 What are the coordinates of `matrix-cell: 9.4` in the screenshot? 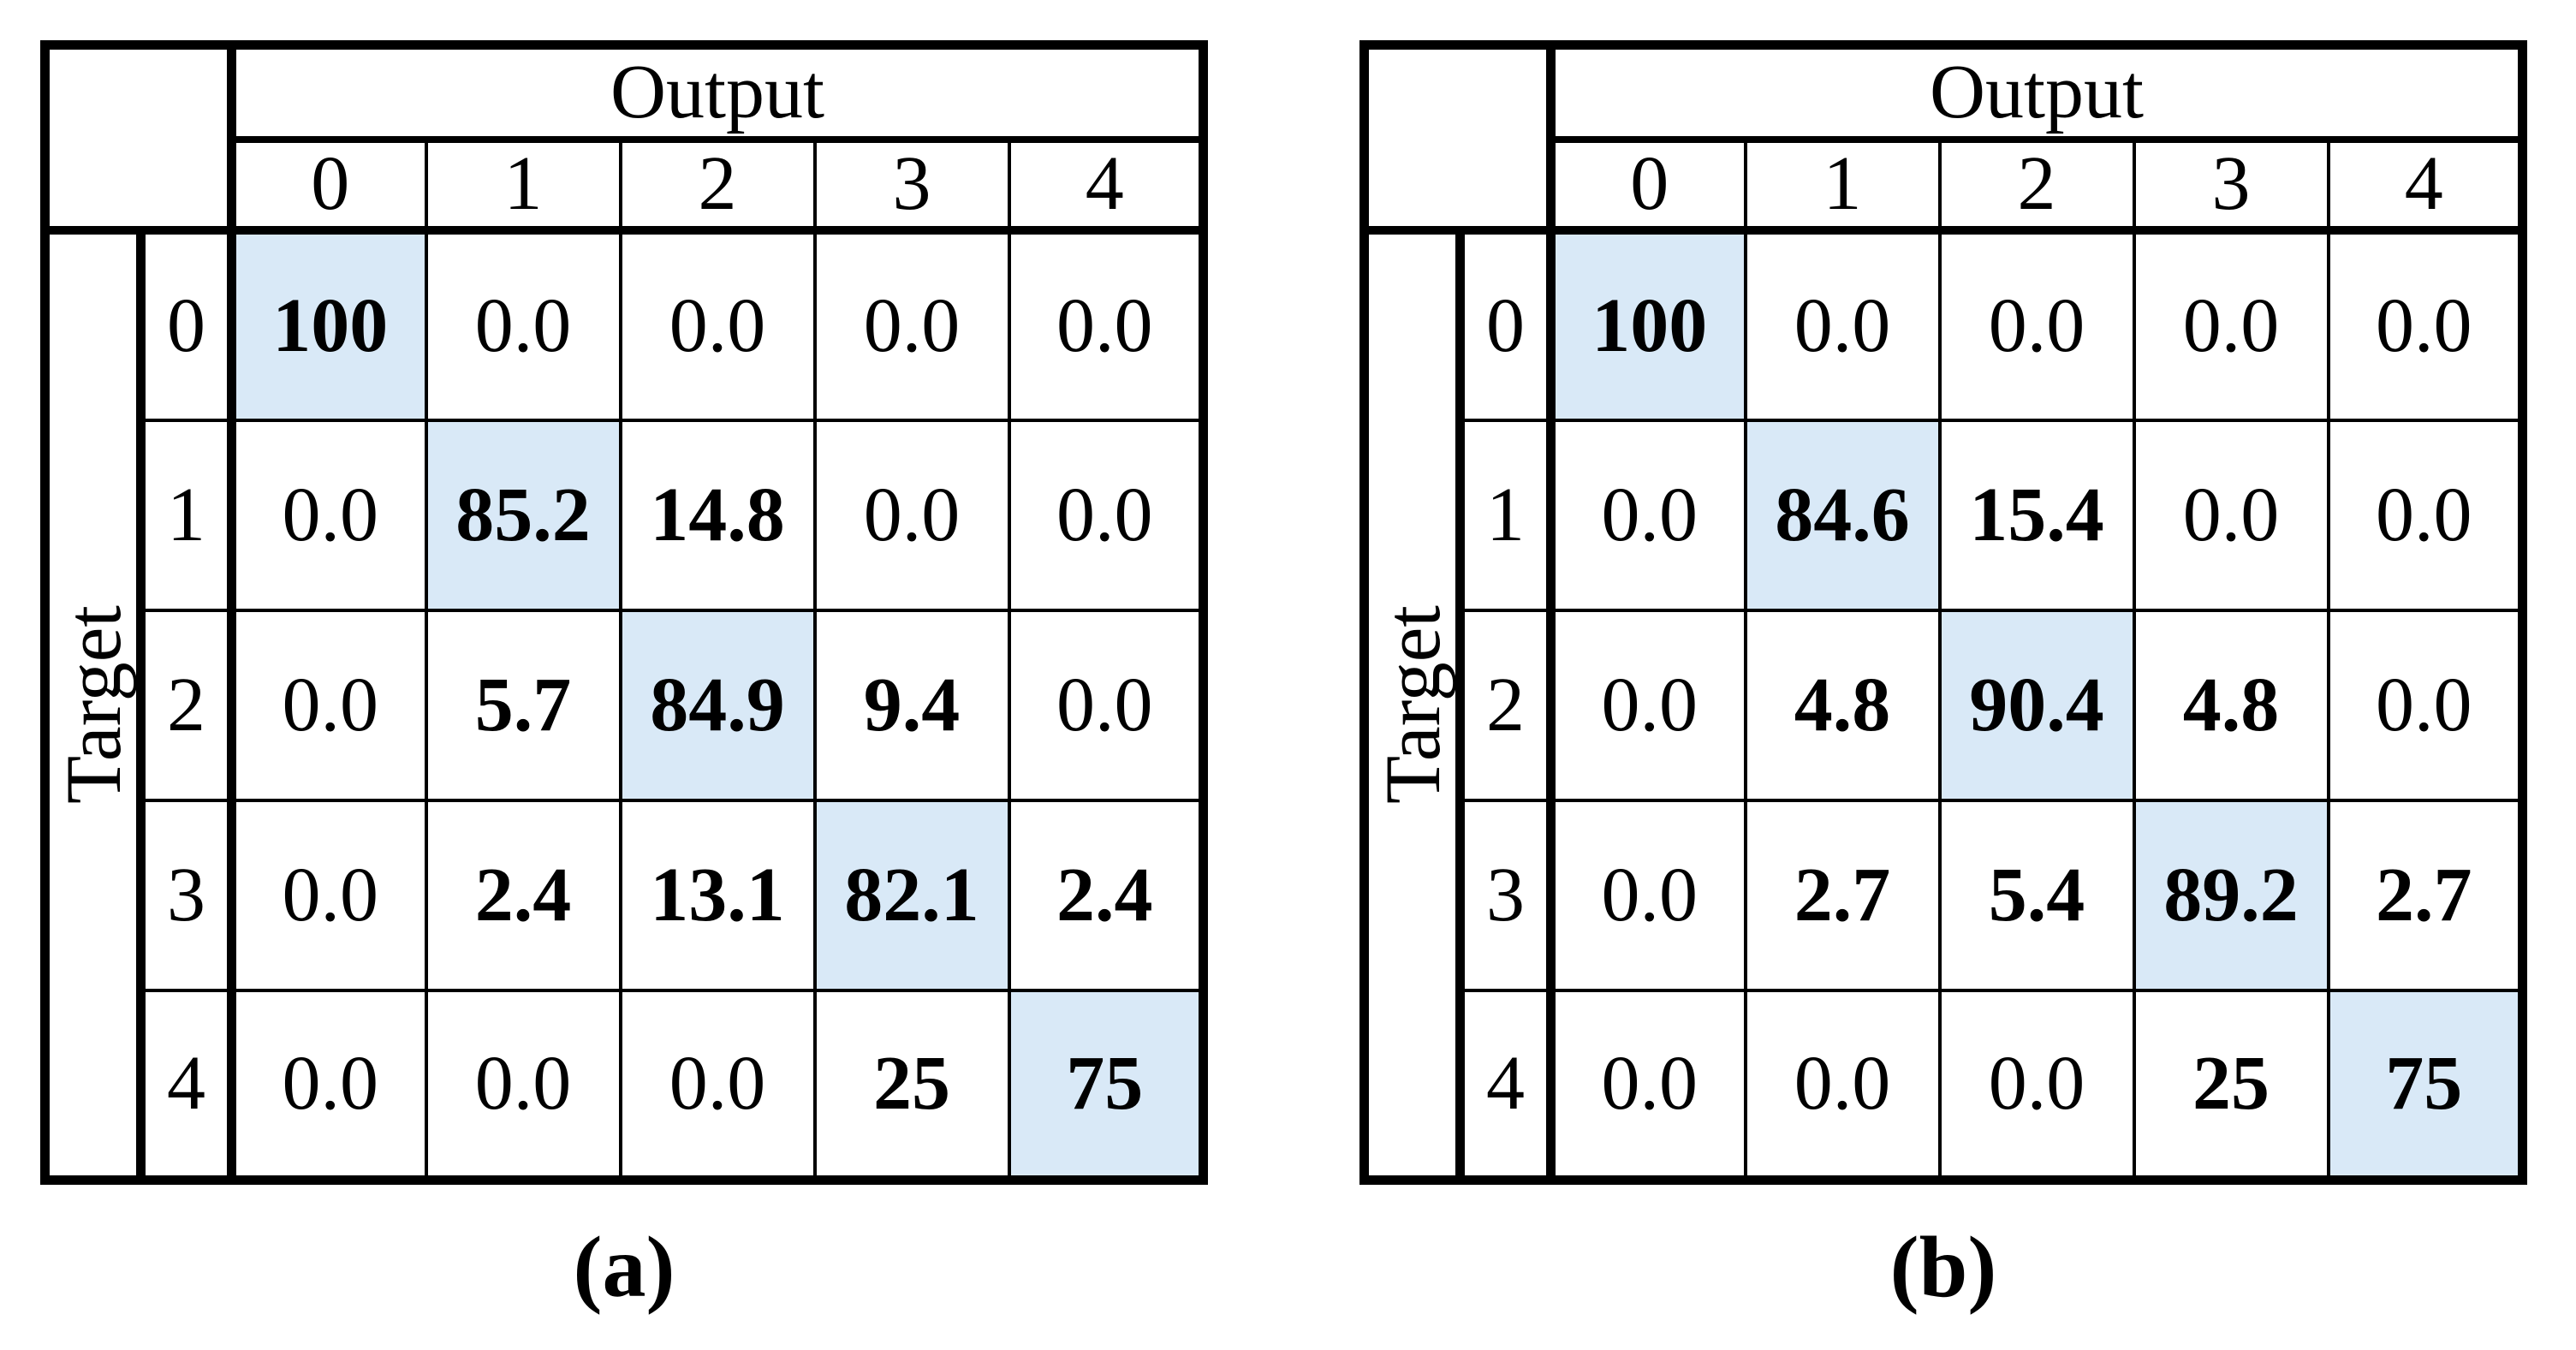 It's located at (912, 705).